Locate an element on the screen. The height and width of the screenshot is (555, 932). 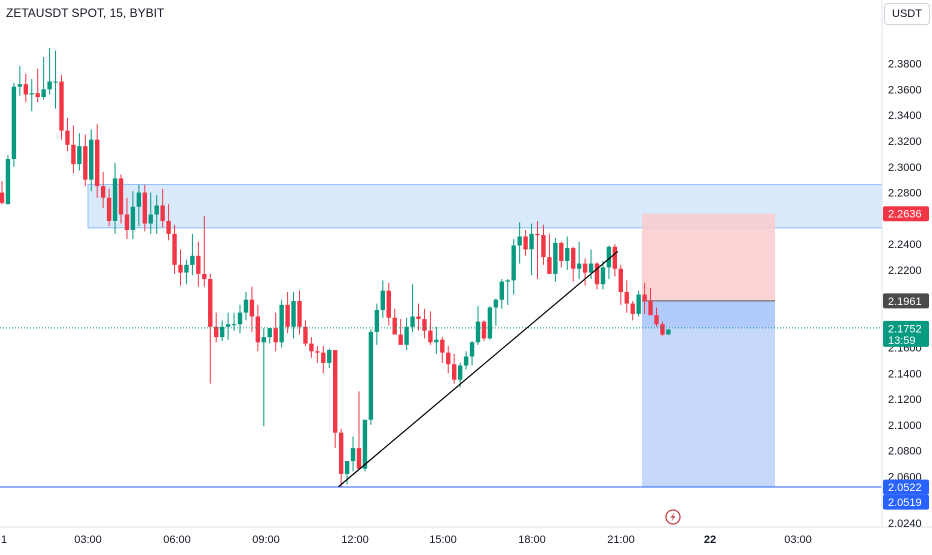
price-label: 2.2636 is located at coordinates (906, 214).